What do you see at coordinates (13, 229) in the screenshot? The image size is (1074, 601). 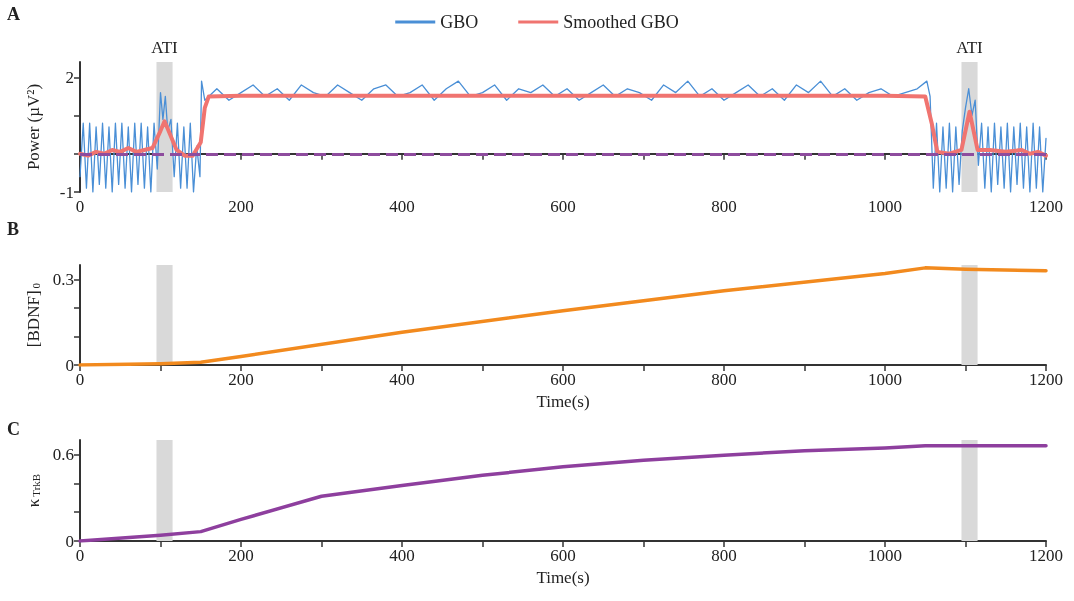 I see `chart-title: B` at bounding box center [13, 229].